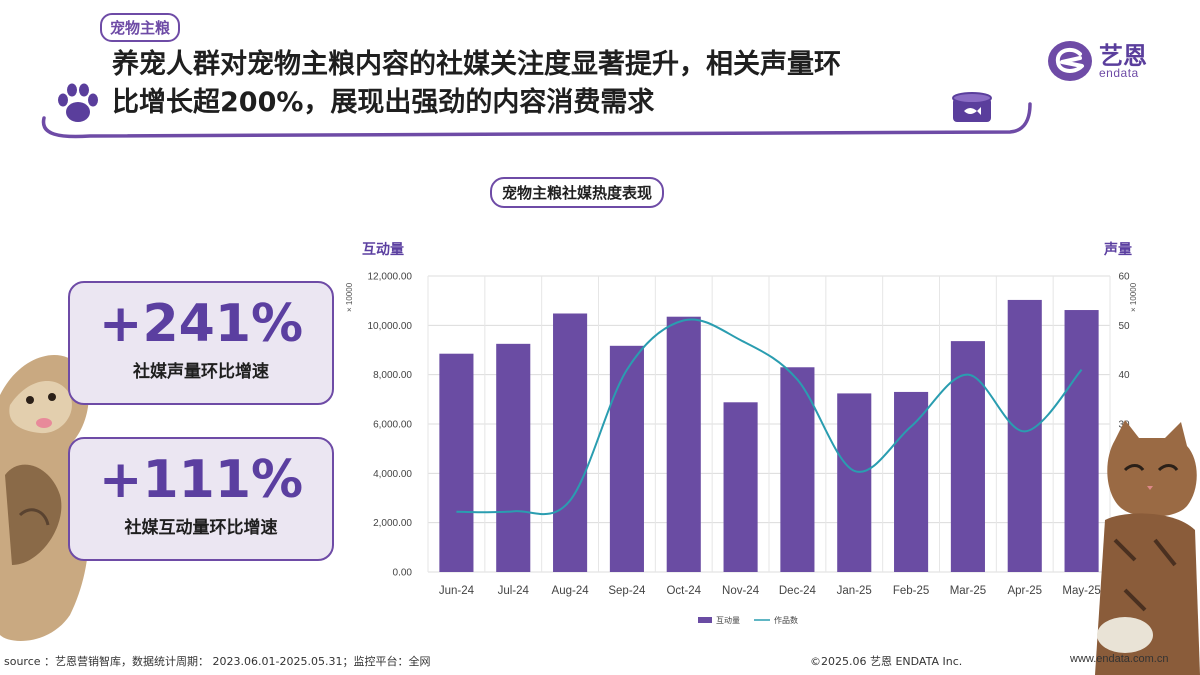 The image size is (1200, 675). Describe the element at coordinates (514, 591) in the screenshot. I see `x-tick-label: Jul-24` at that location.